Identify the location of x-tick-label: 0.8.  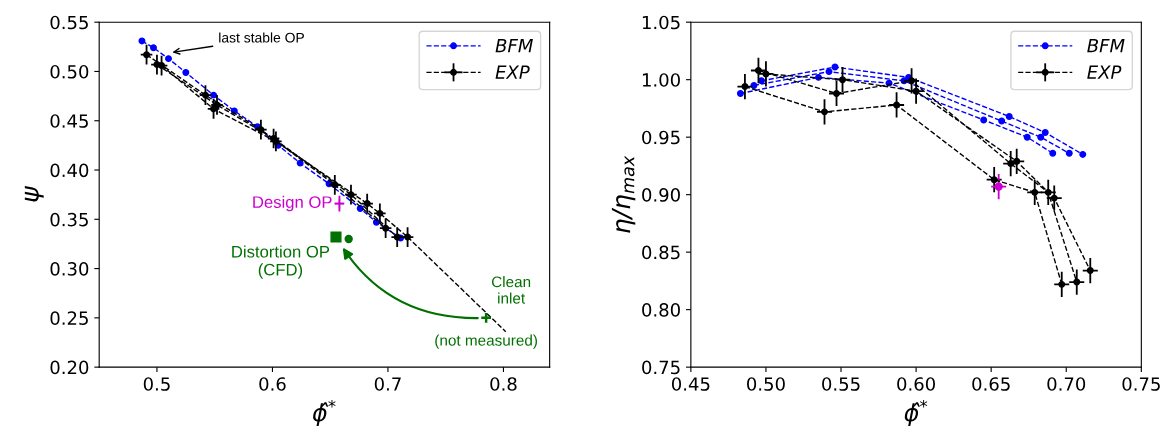
(503, 384).